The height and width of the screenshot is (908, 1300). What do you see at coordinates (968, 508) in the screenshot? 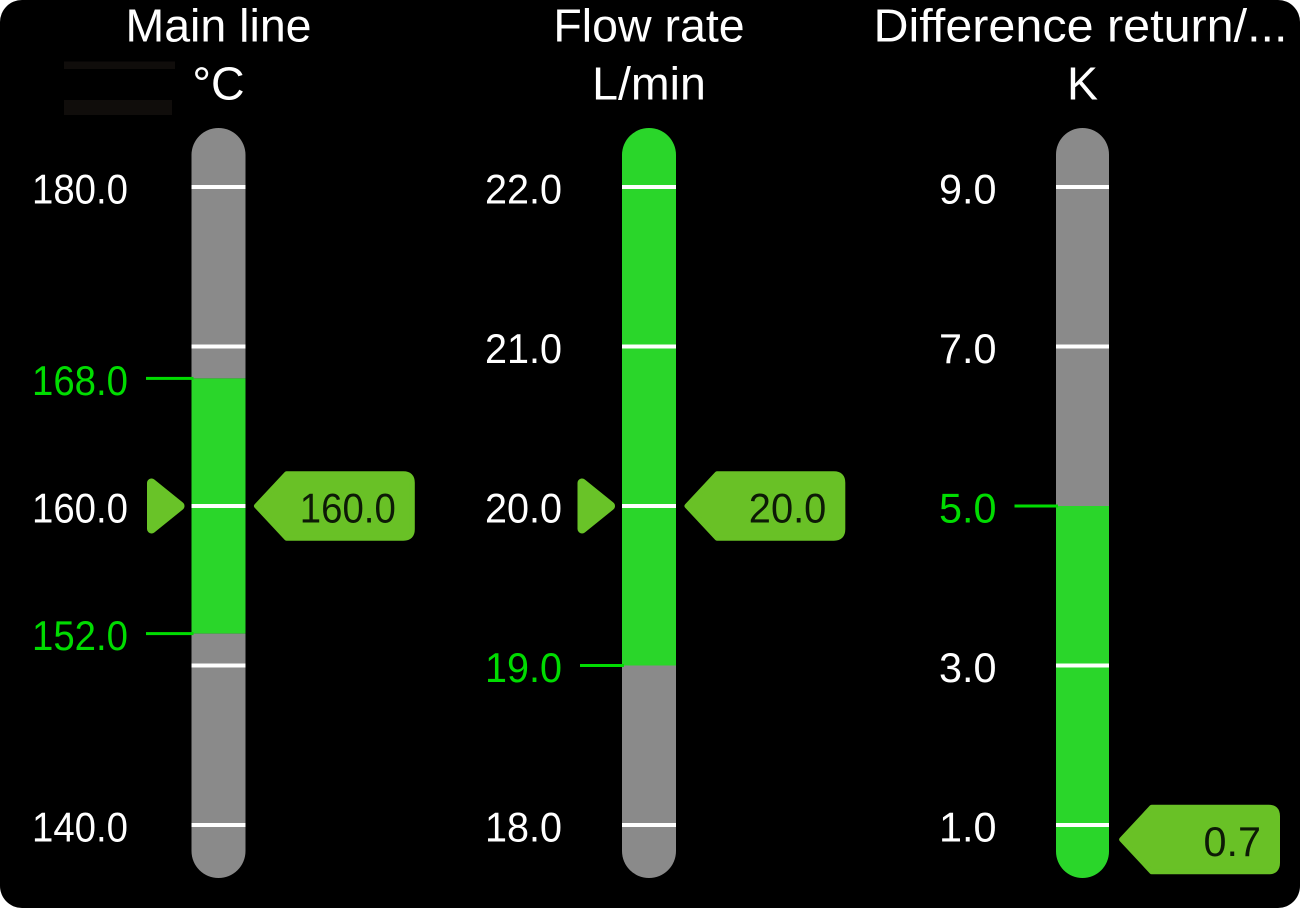
I see `svg-text: 5.0` at bounding box center [968, 508].